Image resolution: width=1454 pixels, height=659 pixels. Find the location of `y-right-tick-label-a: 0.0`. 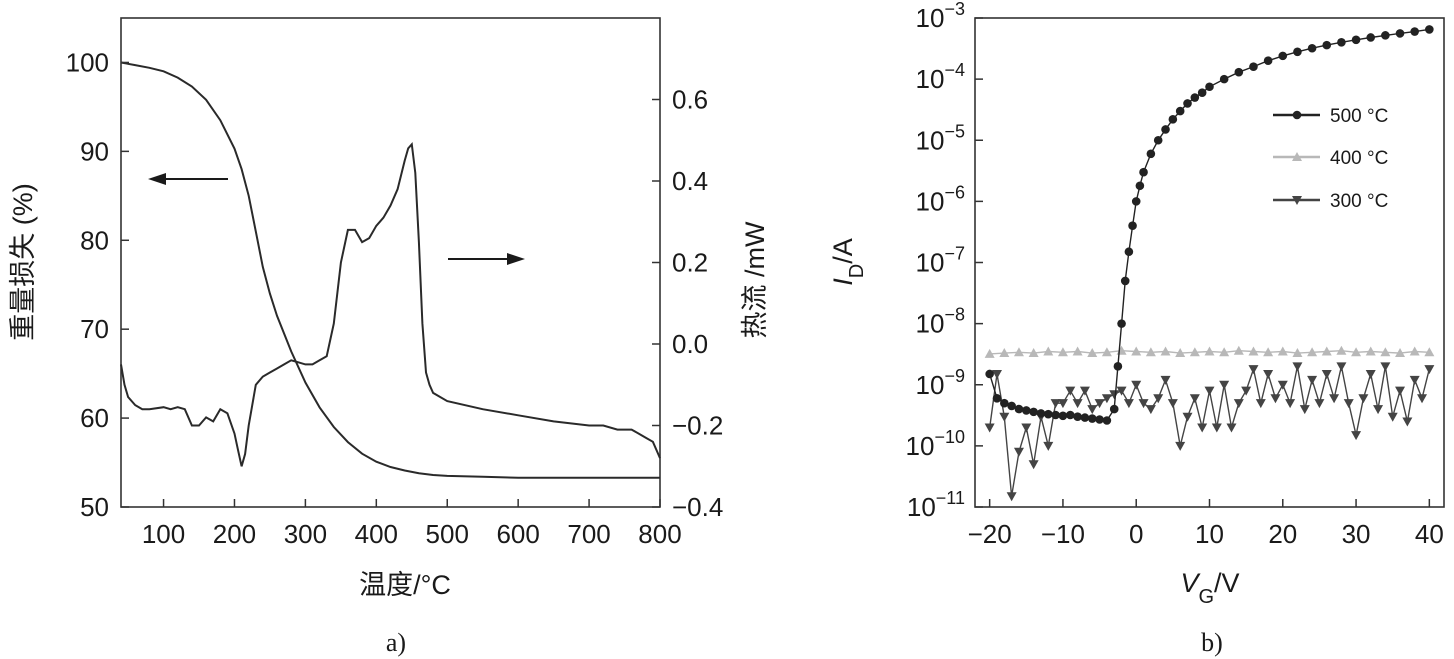

y-right-tick-label-a: 0.0 is located at coordinates (690, 344).